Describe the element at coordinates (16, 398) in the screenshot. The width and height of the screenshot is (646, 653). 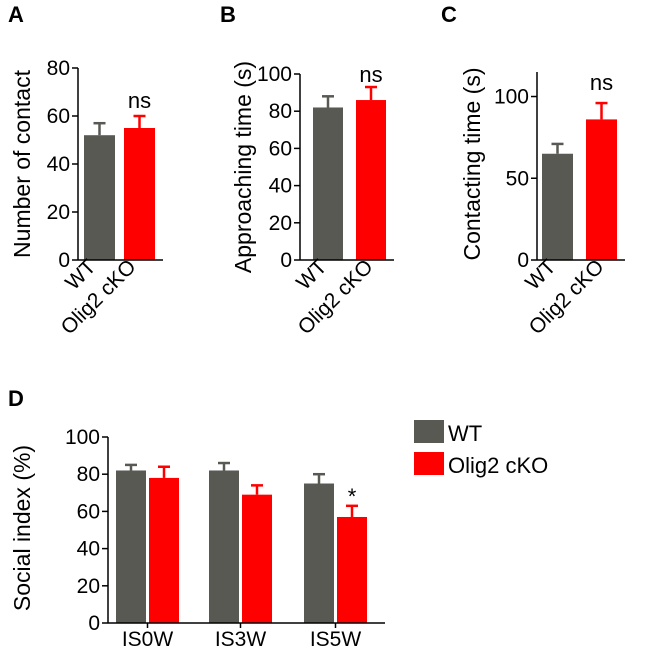
I see `panel-letter-d: D` at that location.